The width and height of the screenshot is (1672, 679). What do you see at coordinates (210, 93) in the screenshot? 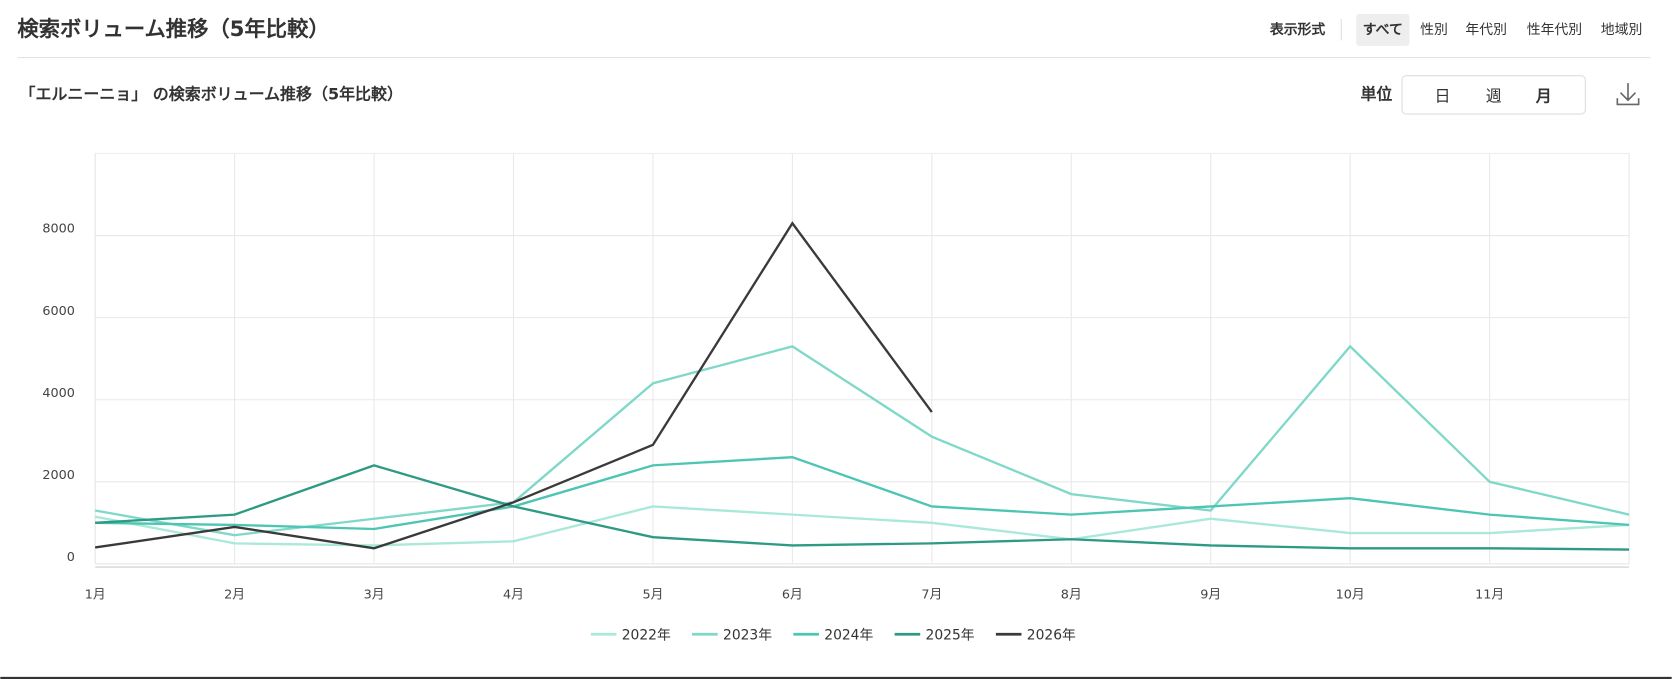
I see `chart-title: 「エルニーニョ」 の検索ボリューム推移（5年比較）` at bounding box center [210, 93].